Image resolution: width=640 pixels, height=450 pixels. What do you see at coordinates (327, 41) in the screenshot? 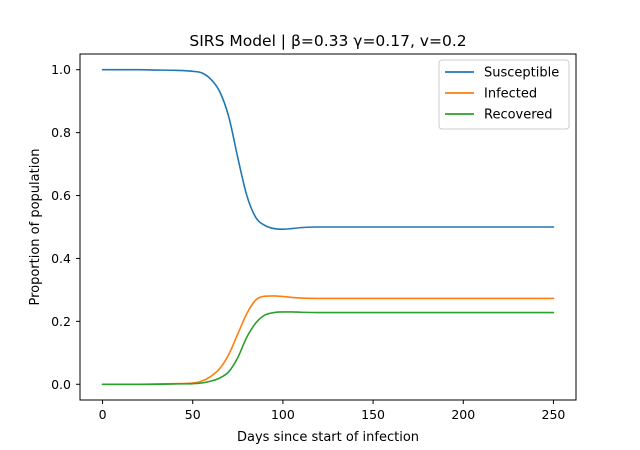
I see `chart-title: SIRS Model | β=0.33 γ=0.17, v=0.2` at bounding box center [327, 41].